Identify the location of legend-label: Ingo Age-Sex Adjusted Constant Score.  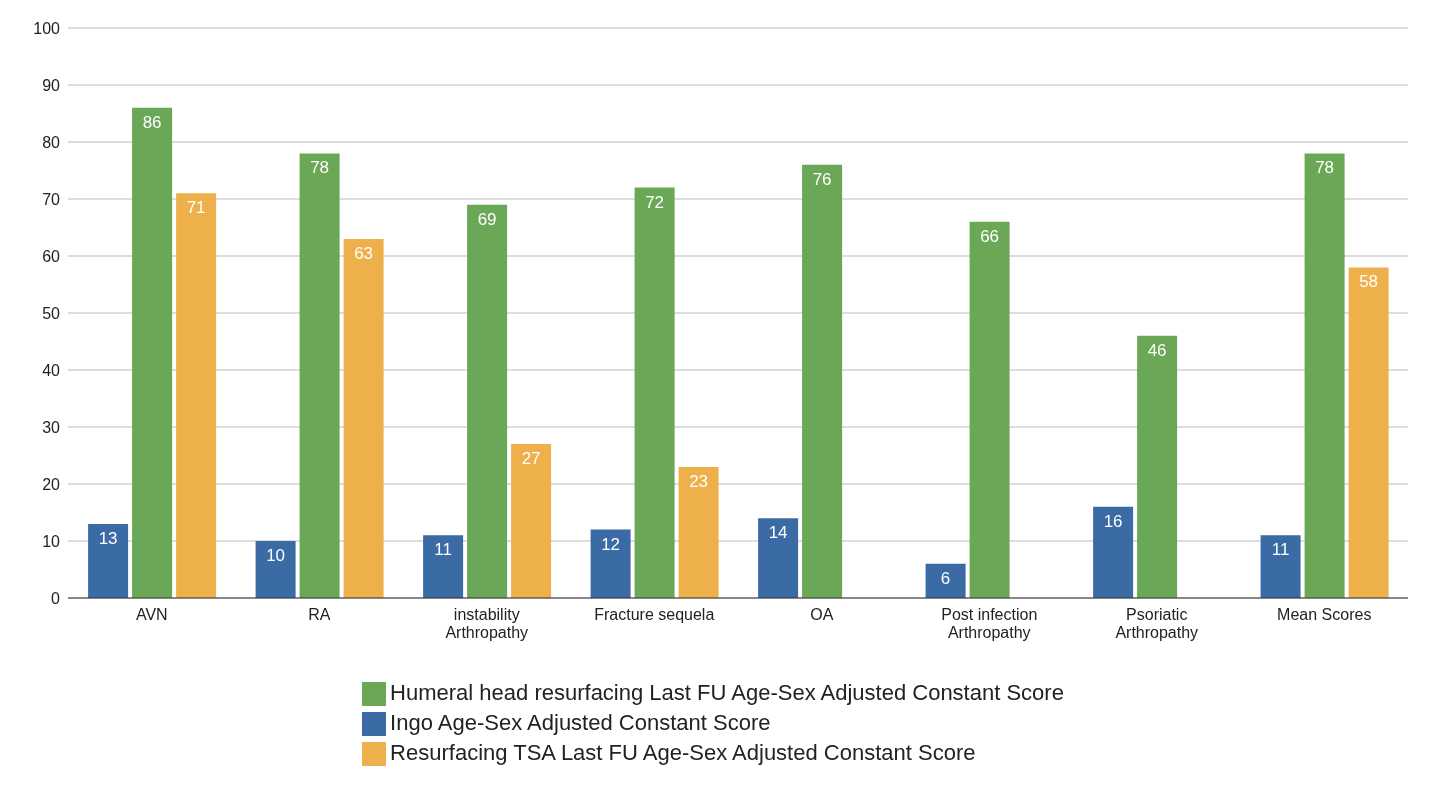
(580, 722).